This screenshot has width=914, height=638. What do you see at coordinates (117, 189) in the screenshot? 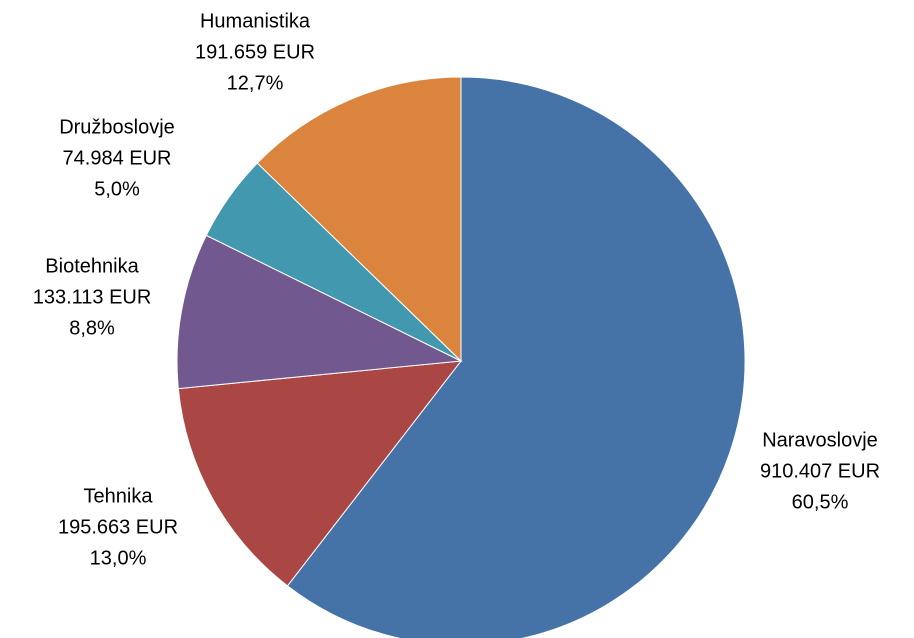
I see `slice-label-percent: 5,0%` at bounding box center [117, 189].